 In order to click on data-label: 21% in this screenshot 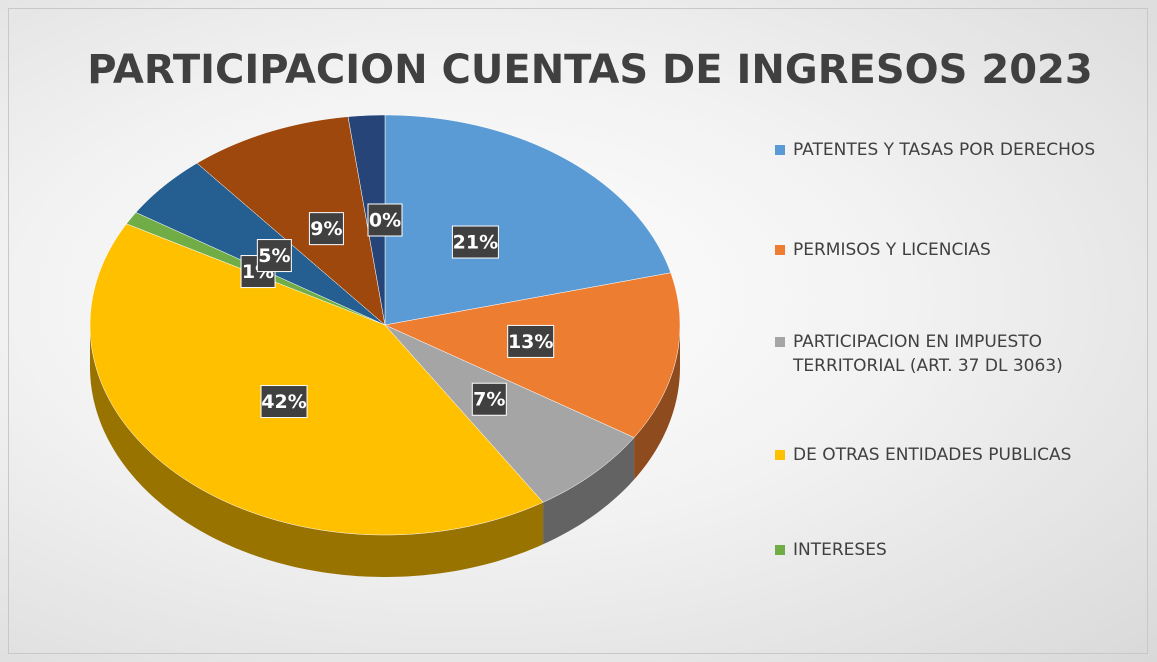, I will do `click(475, 243)`.